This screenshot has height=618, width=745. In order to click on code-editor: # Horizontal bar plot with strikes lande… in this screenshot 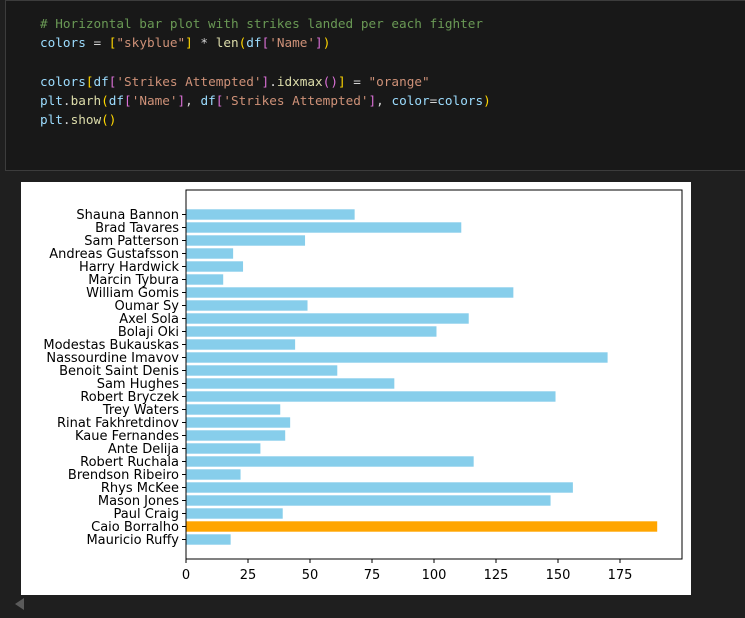, I will do `click(265, 71)`.